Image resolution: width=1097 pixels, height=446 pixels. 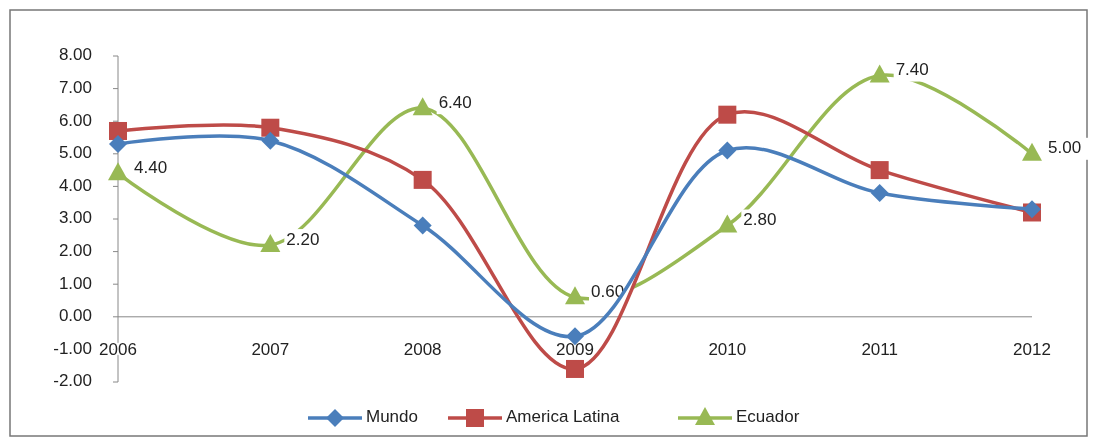 I want to click on y-tick-label: -1.00, so click(x=72, y=348).